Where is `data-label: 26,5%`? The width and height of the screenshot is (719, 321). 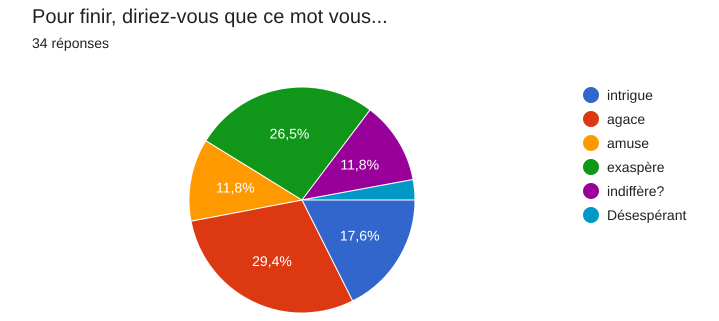 data-label: 26,5% is located at coordinates (290, 133).